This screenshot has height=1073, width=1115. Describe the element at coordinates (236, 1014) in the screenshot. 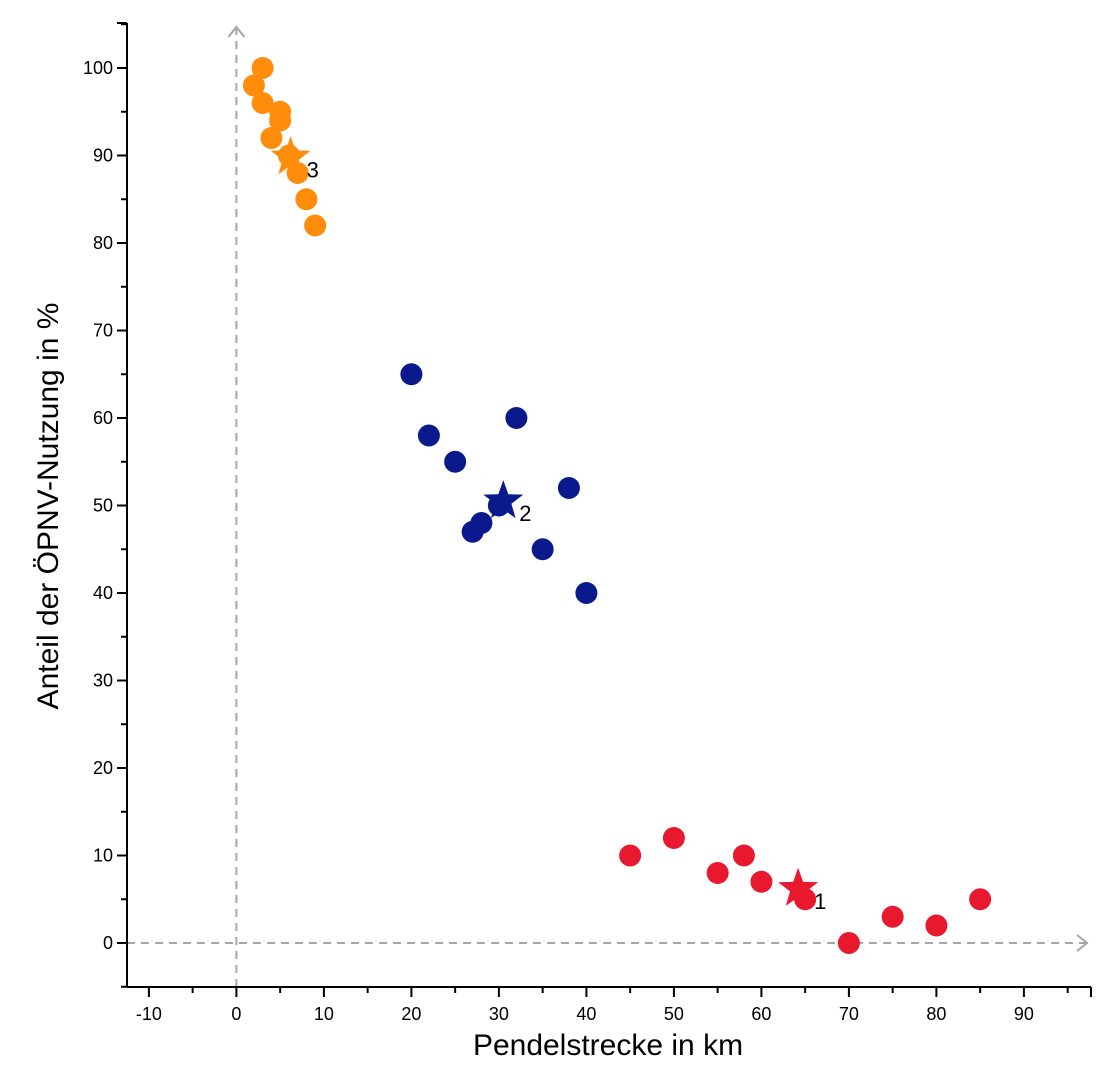

I see `x-tick-label: 0` at that location.